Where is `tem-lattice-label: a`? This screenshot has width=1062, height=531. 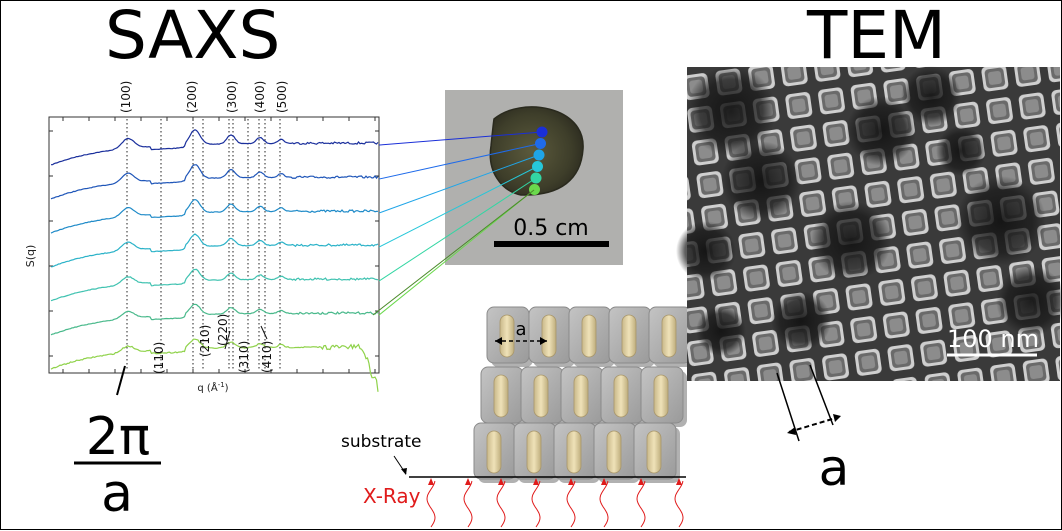 tem-lattice-label: a is located at coordinates (834, 468).